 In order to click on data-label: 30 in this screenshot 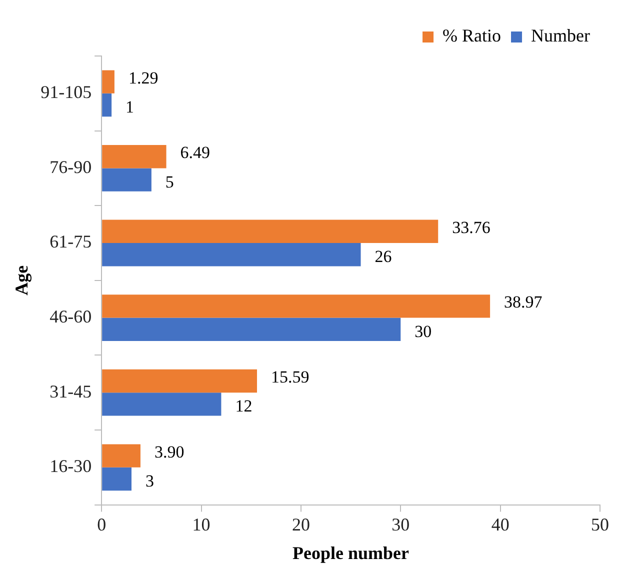, I will do `click(423, 331)`.